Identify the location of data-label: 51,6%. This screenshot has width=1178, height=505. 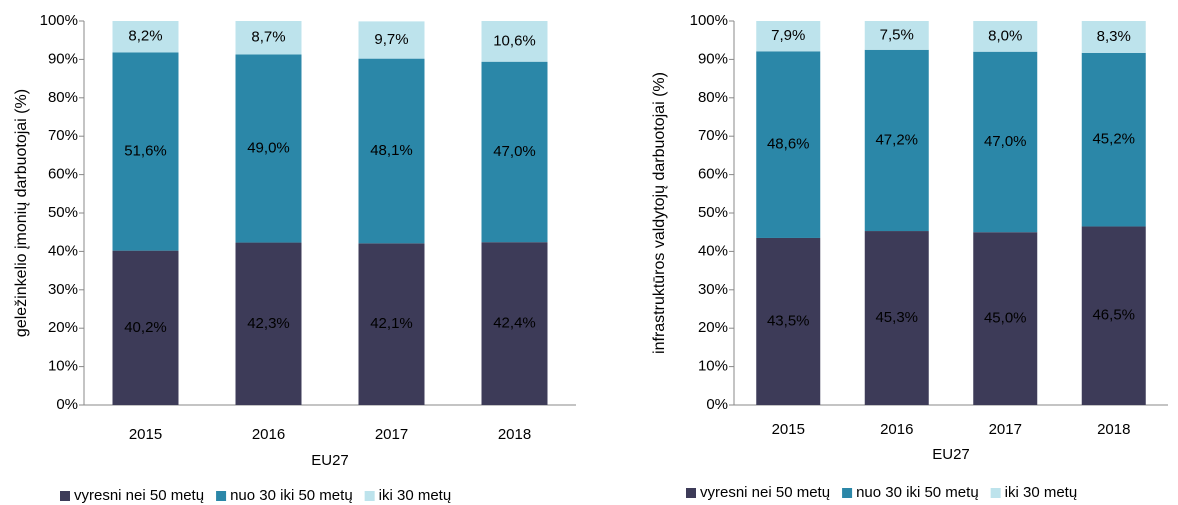
(145, 151).